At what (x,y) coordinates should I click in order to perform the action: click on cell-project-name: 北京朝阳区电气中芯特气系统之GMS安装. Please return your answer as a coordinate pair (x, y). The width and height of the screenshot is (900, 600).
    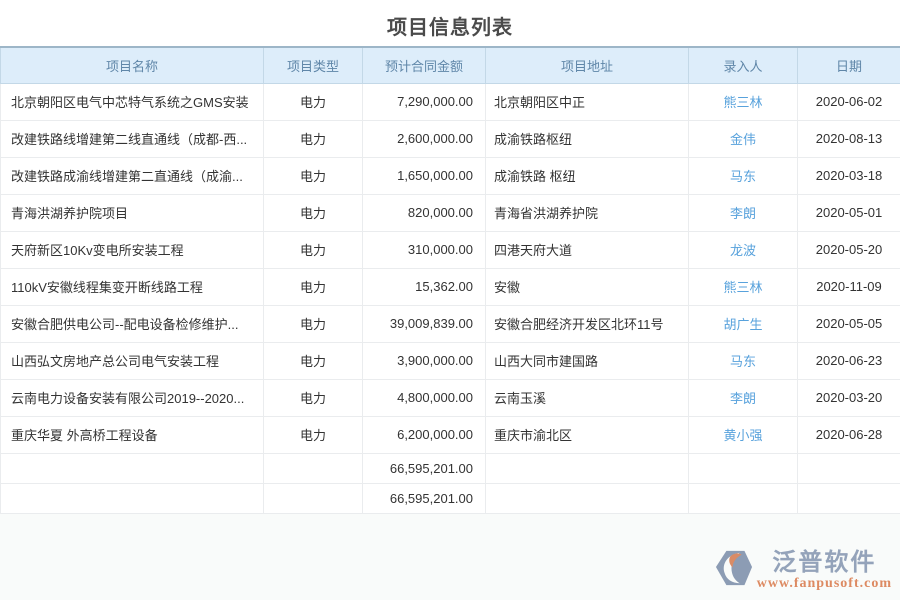
    Looking at the image, I should click on (132, 101).